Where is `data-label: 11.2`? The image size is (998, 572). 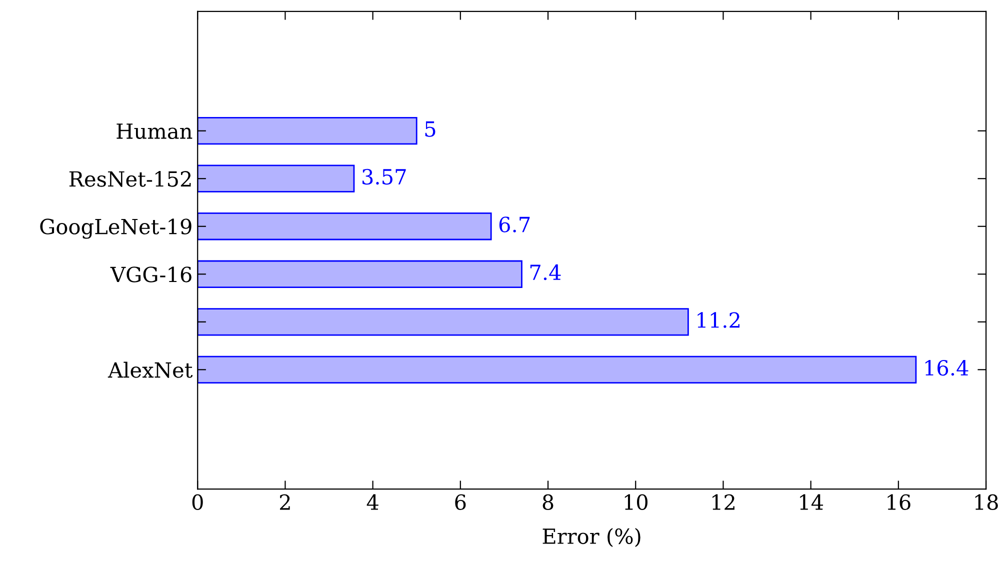
data-label: 11.2 is located at coordinates (719, 320).